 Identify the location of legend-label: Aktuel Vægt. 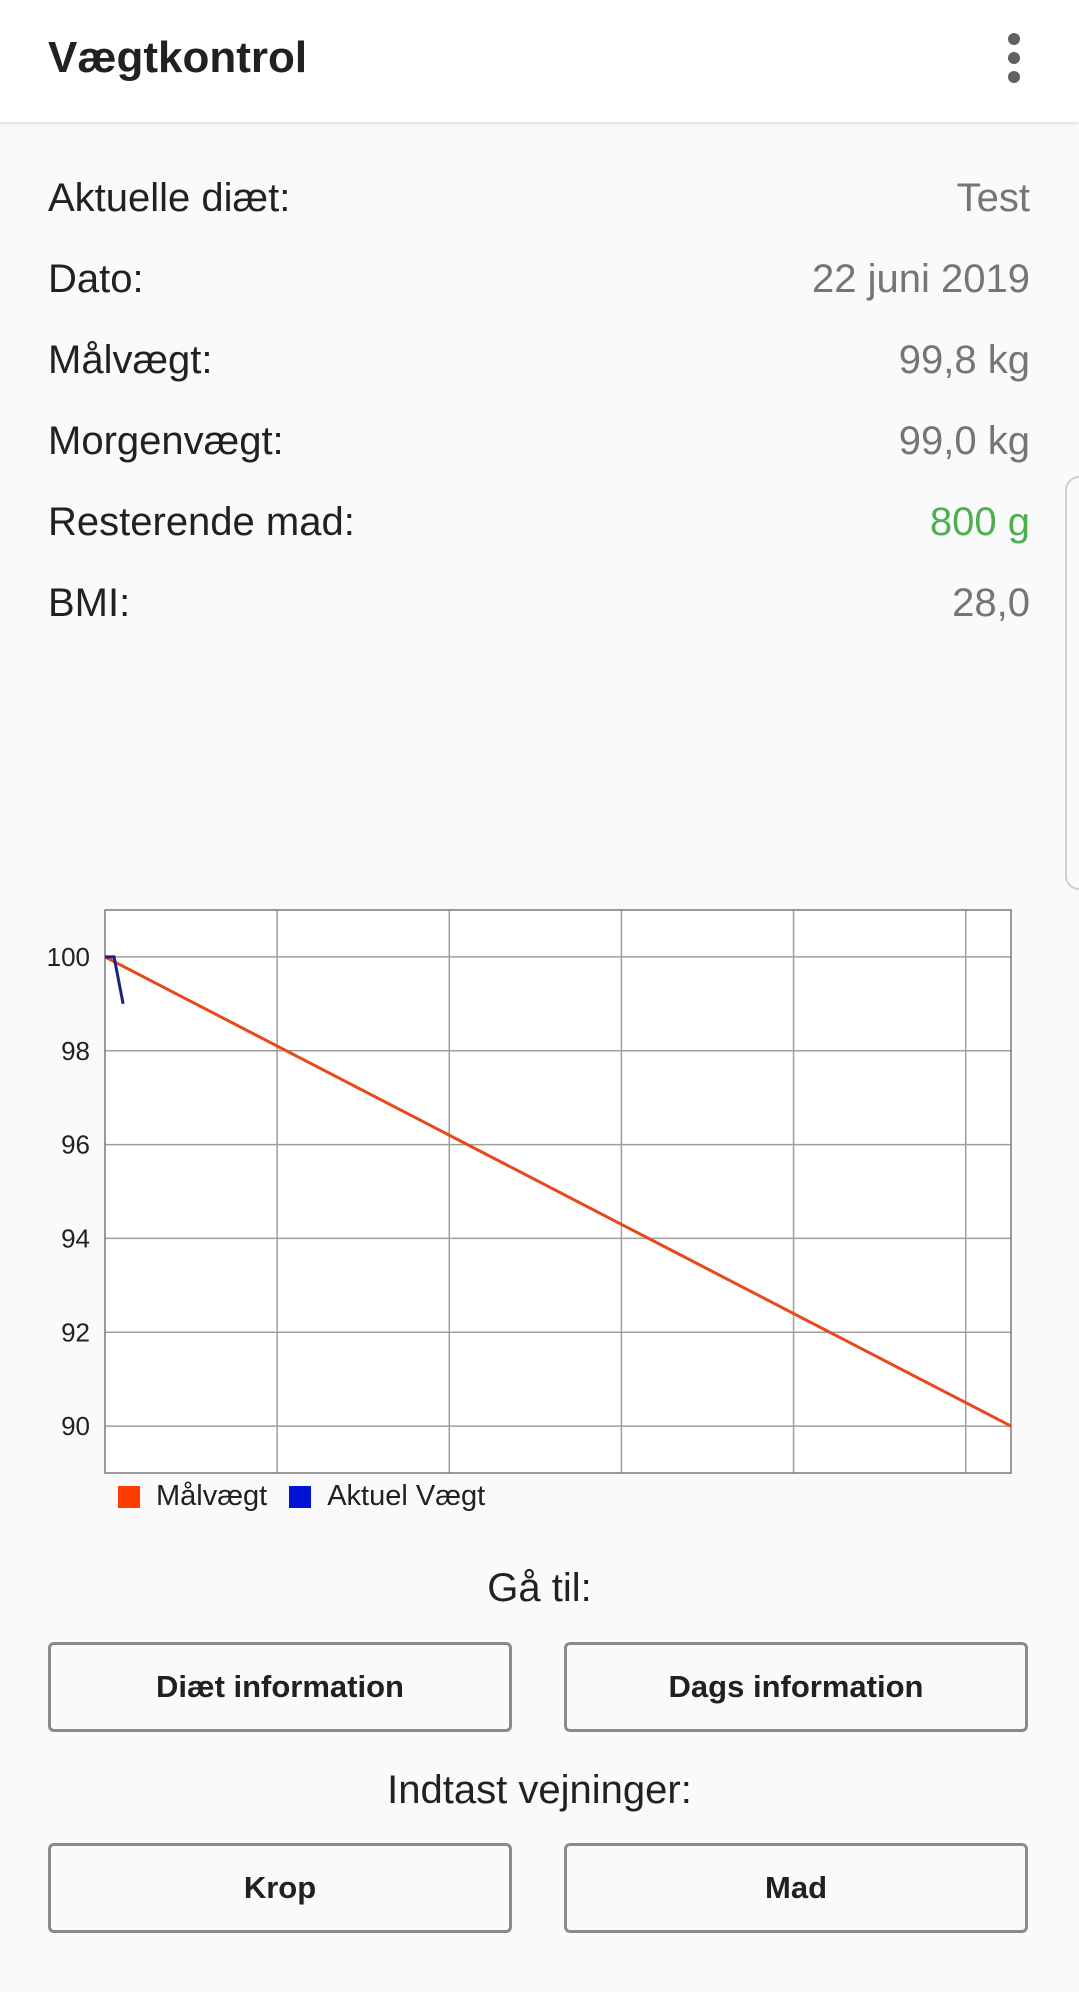
(406, 1496).